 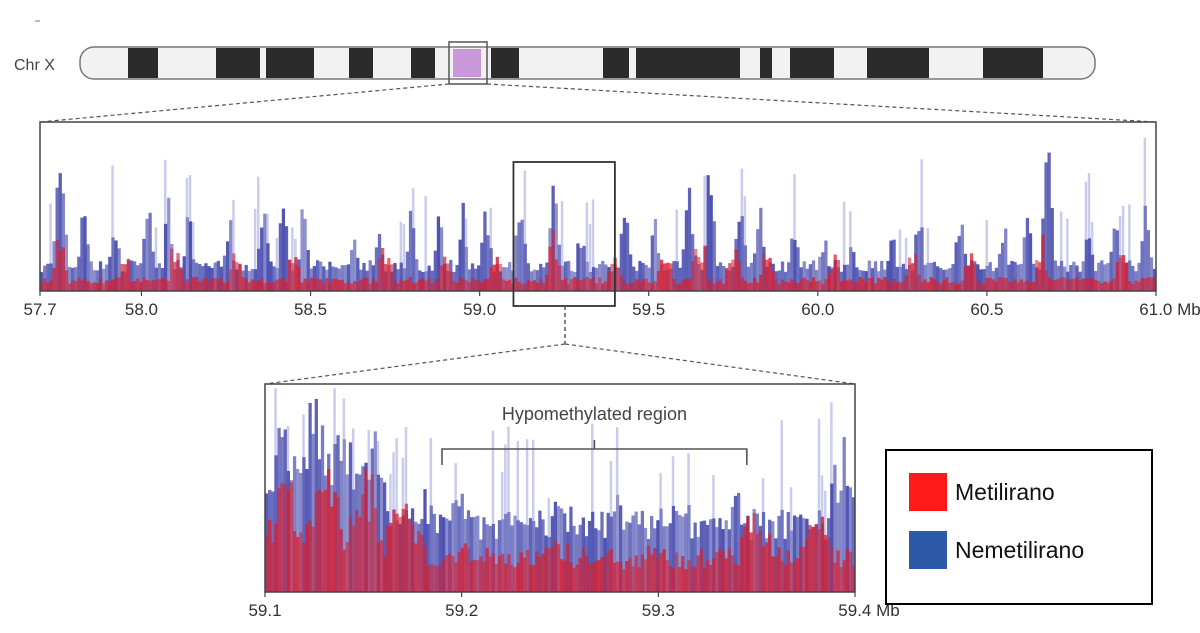 What do you see at coordinates (34, 65) in the screenshot?
I see `chromosome-label: Chr X` at bounding box center [34, 65].